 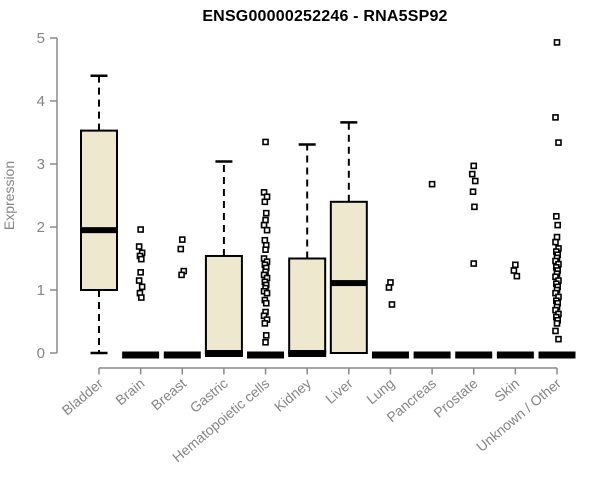 What do you see at coordinates (307, 250) in the screenshot?
I see `boxplot-kidney` at bounding box center [307, 250].